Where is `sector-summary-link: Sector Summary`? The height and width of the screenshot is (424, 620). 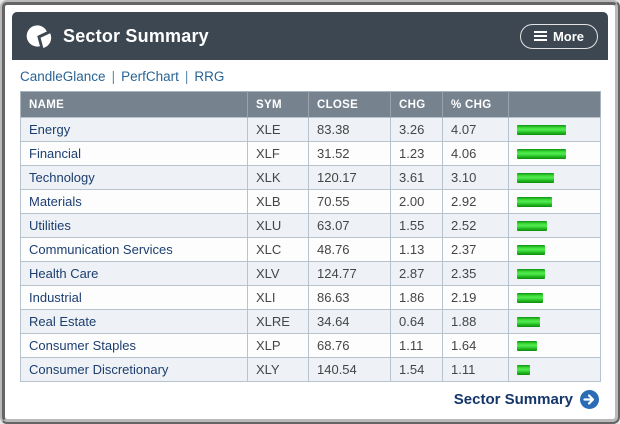 sector-summary-link: Sector Summary is located at coordinates (526, 399).